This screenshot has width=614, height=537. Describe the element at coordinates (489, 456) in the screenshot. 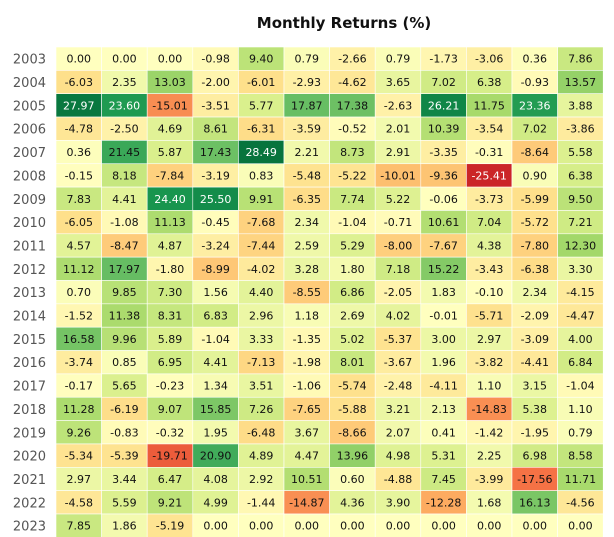

I see `cell-value-label: 2.25` at that location.